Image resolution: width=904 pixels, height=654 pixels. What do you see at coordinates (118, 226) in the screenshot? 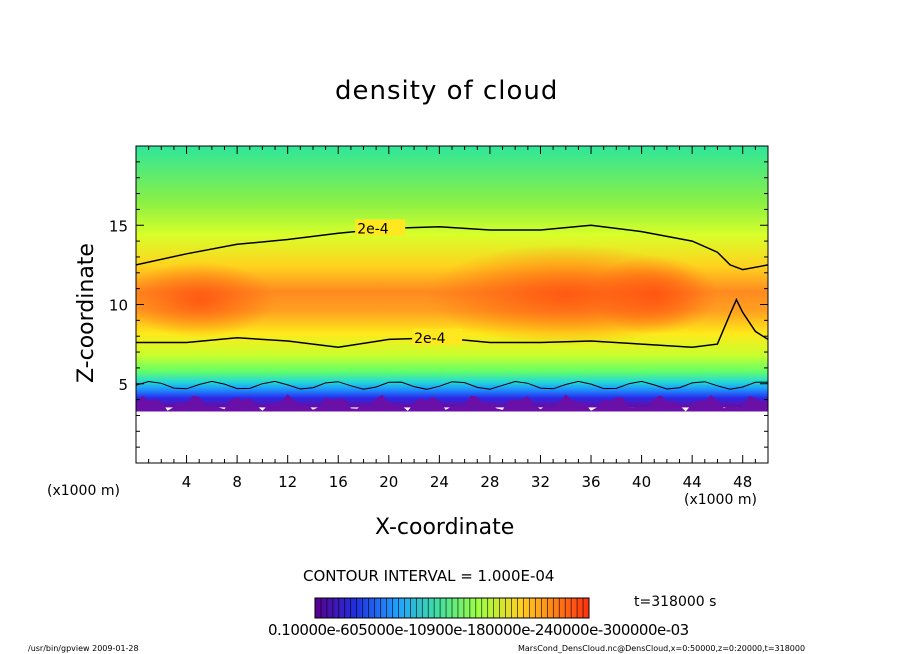
I see `y-tick-label: 15` at bounding box center [118, 226].